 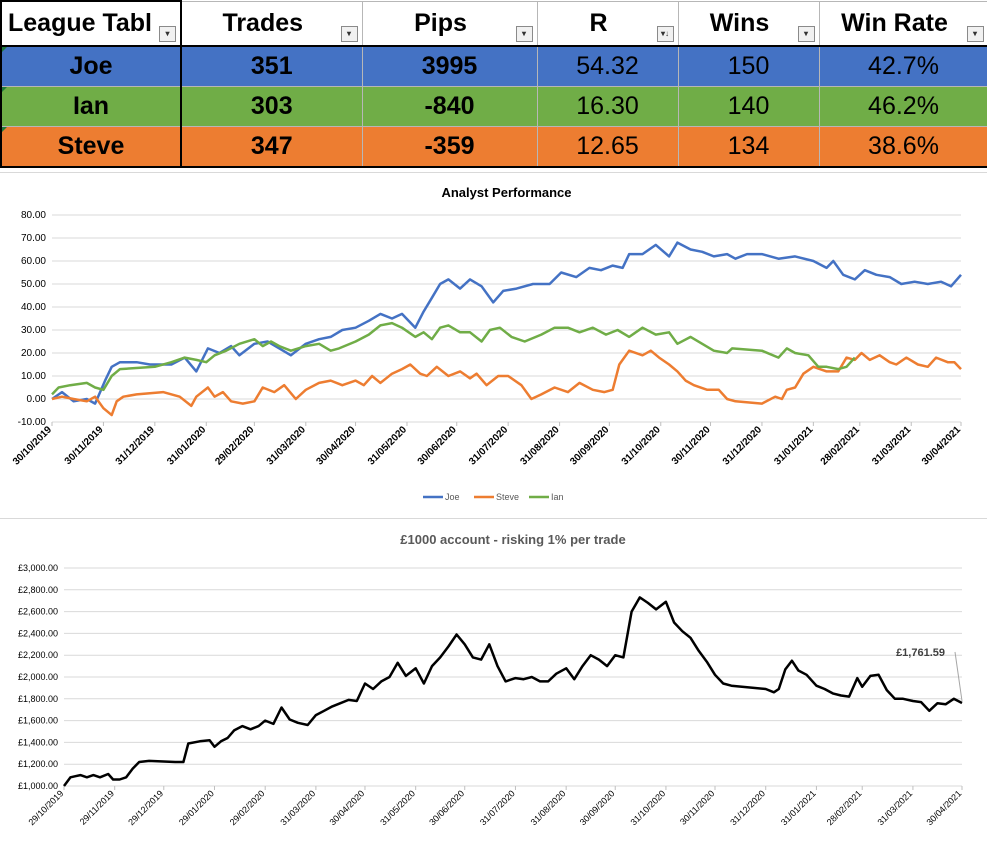 I want to click on x-tick-label: 30/10/2019, so click(x=32, y=445).